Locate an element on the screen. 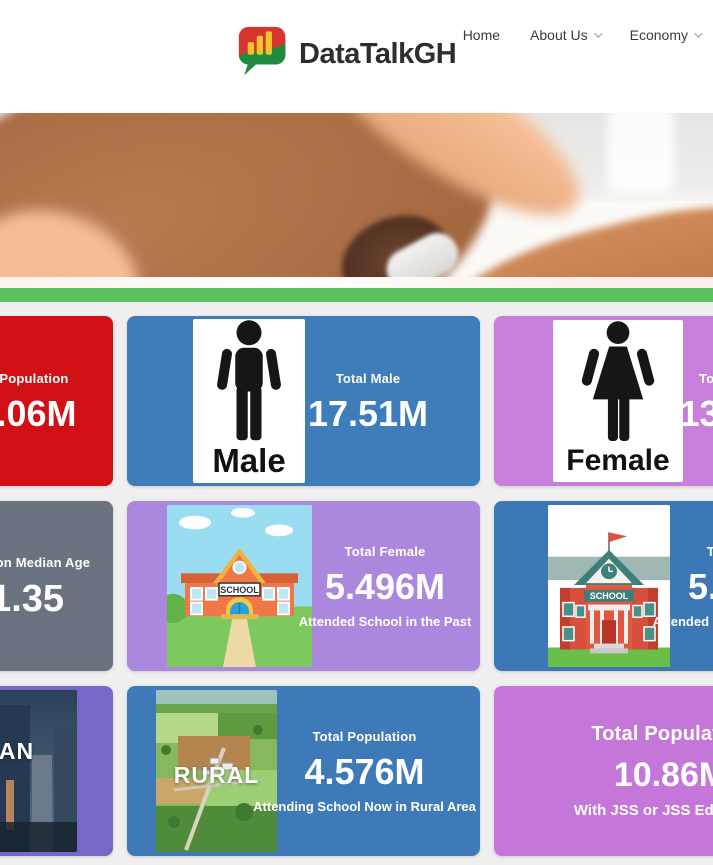 The height and width of the screenshot is (865, 713). card-urban: URBAN is located at coordinates (56, 771).